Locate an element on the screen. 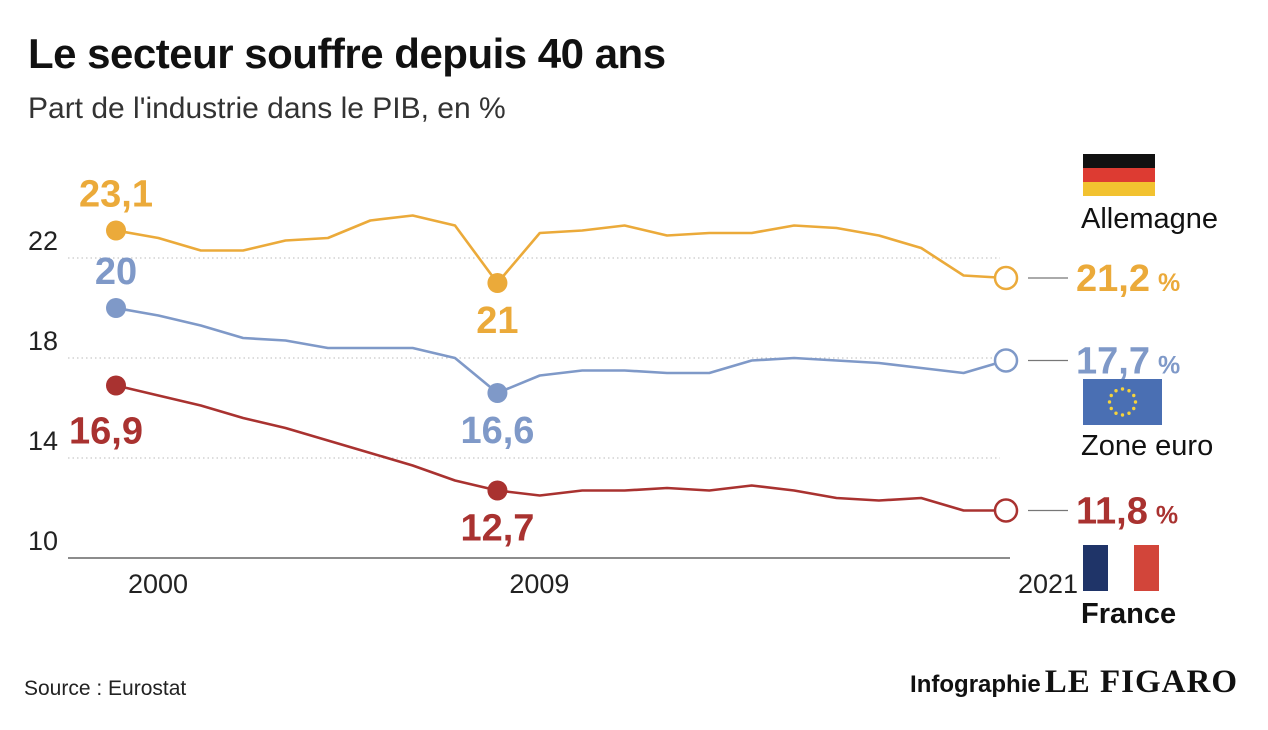 The width and height of the screenshot is (1268, 730). y-tick-label: 18 is located at coordinates (43, 341).